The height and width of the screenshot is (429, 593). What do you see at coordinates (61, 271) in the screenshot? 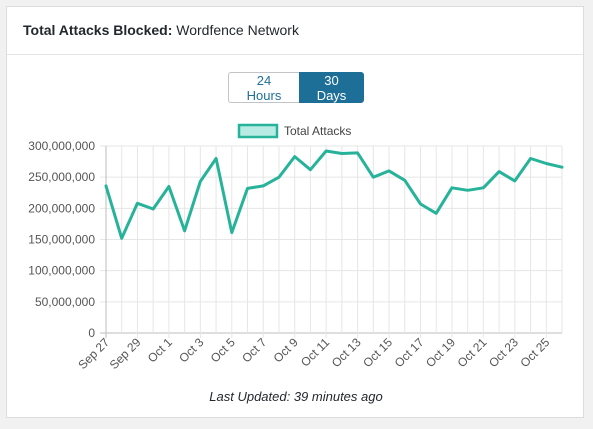
I see `y-tick-label: 100,000,000` at bounding box center [61, 271].